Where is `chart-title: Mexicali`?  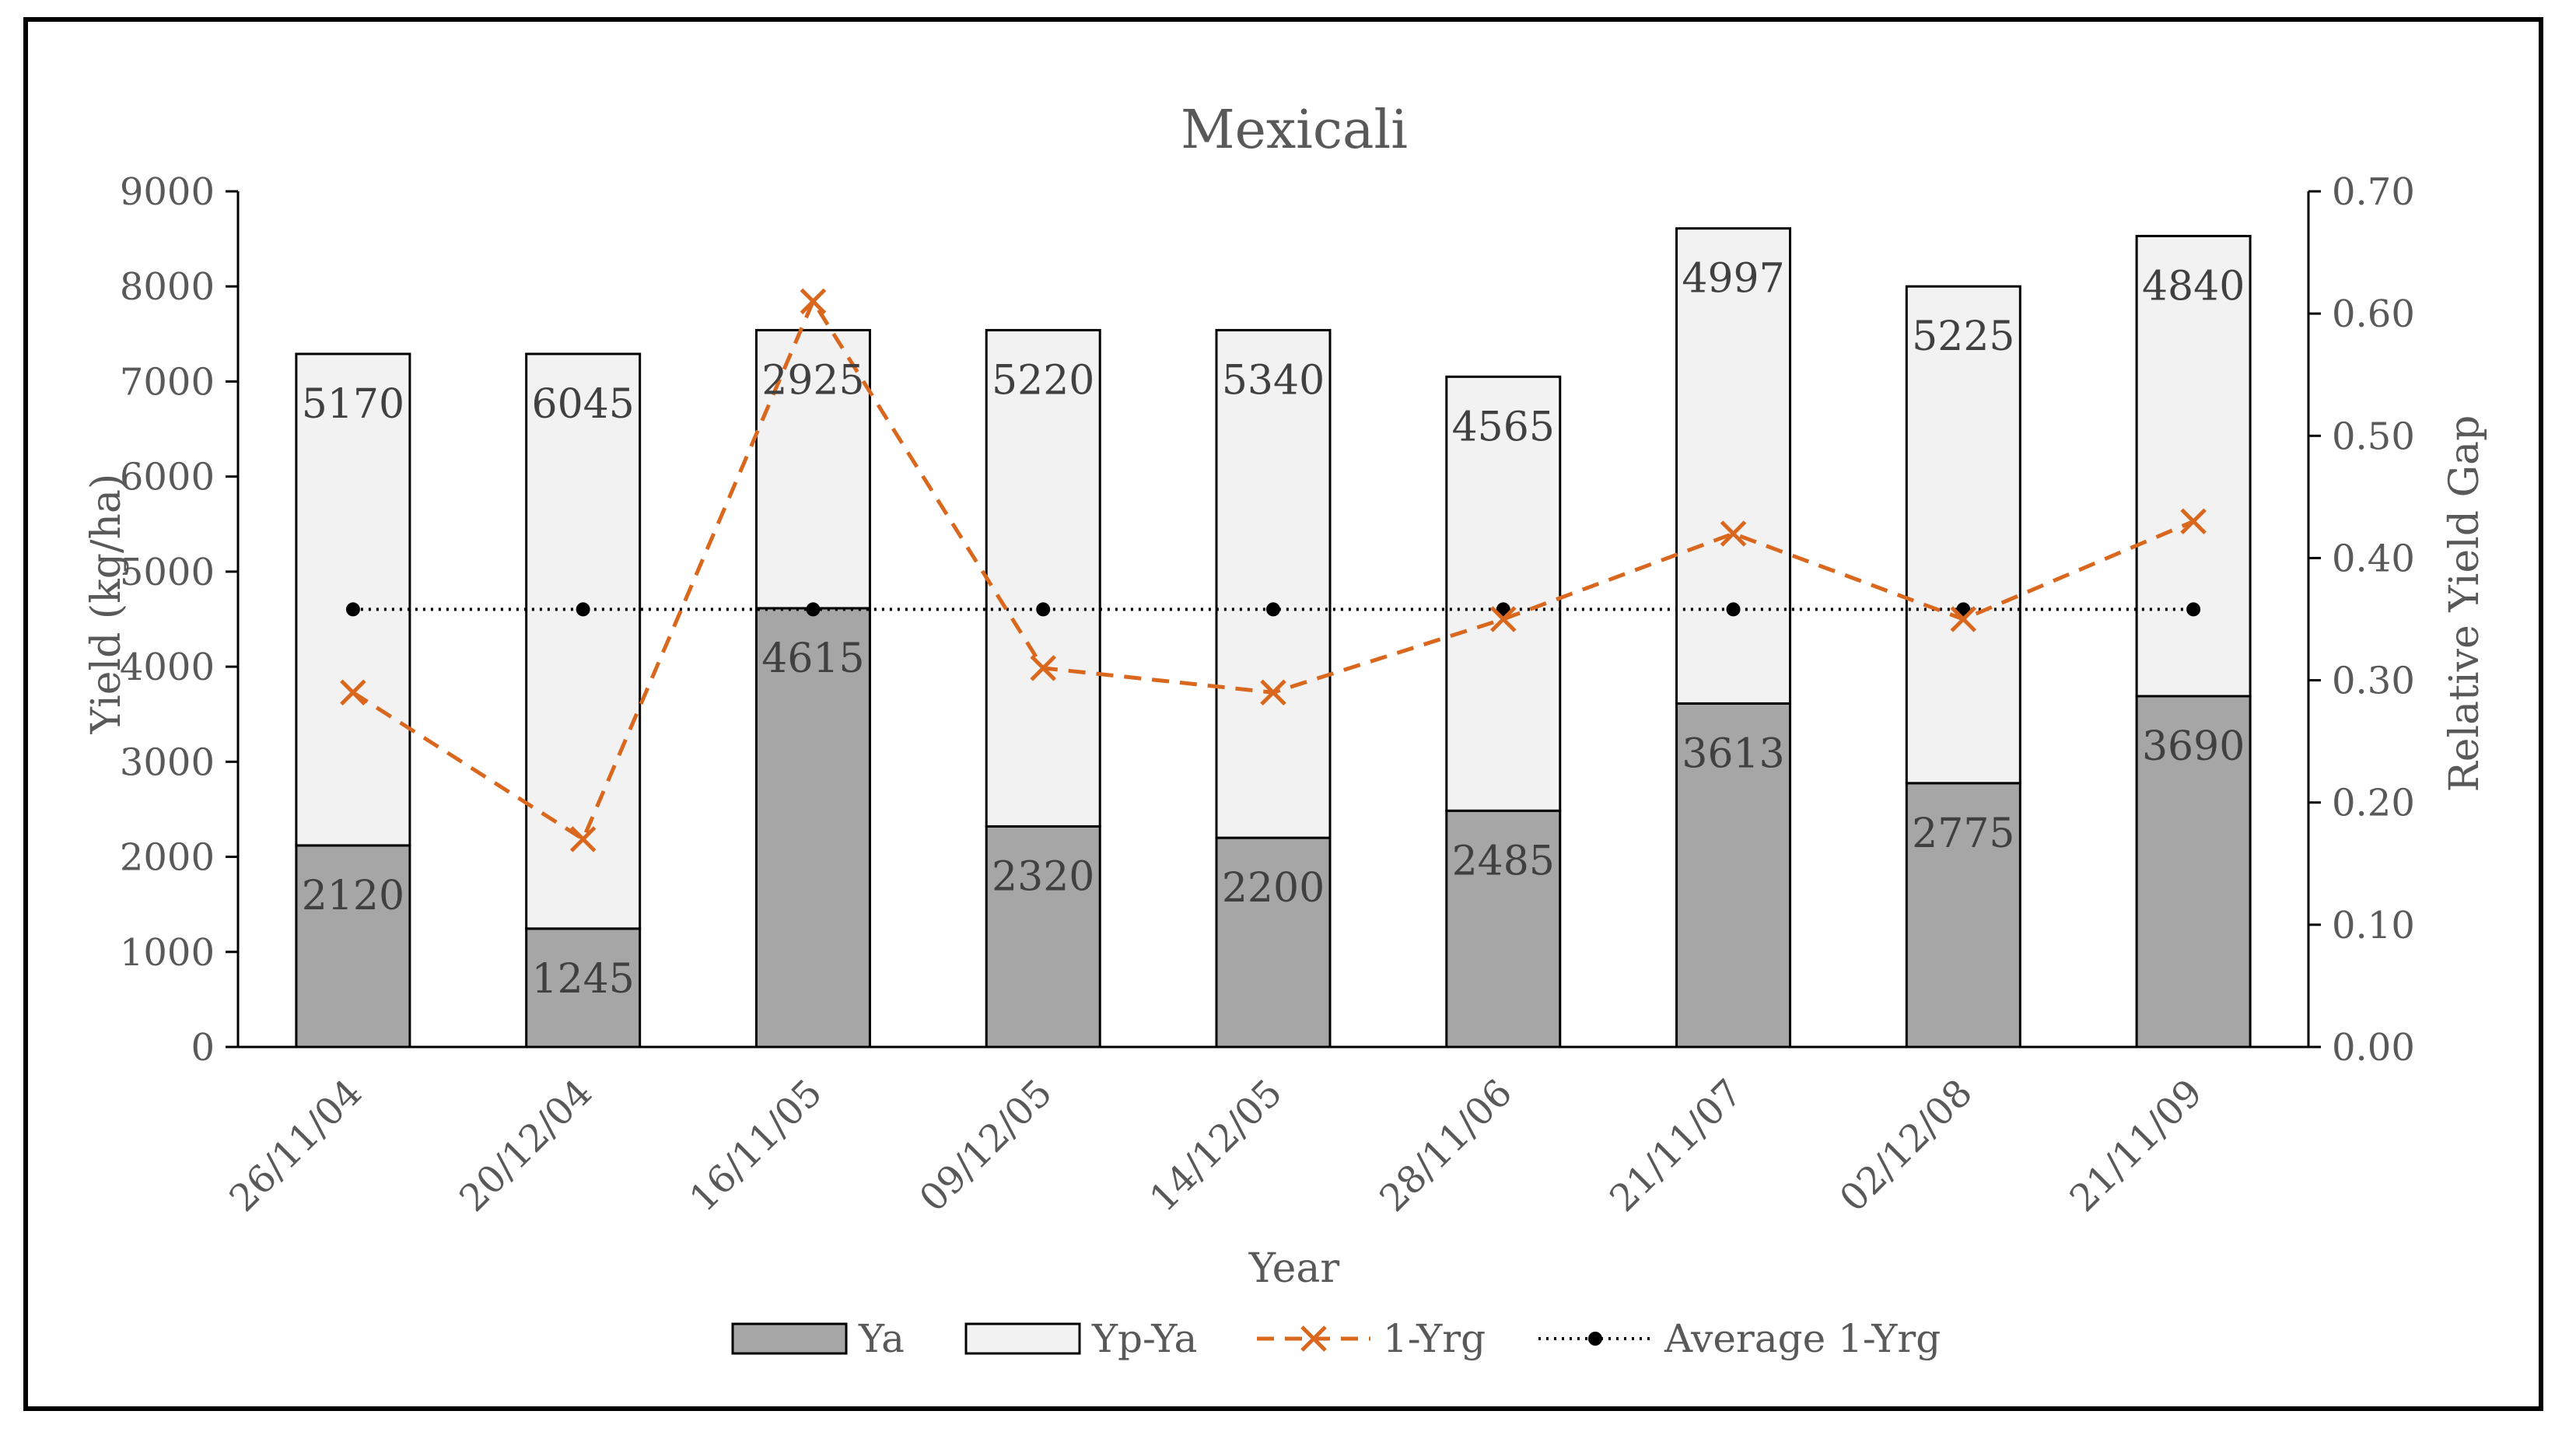 chart-title: Mexicali is located at coordinates (1294, 130).